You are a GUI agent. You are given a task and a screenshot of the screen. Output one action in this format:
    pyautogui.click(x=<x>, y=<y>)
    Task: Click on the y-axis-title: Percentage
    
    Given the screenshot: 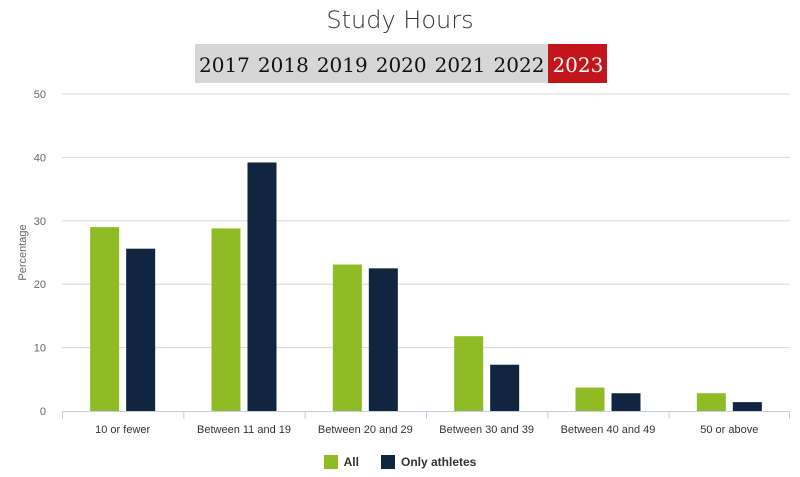 What is the action you would take?
    pyautogui.click(x=23, y=252)
    